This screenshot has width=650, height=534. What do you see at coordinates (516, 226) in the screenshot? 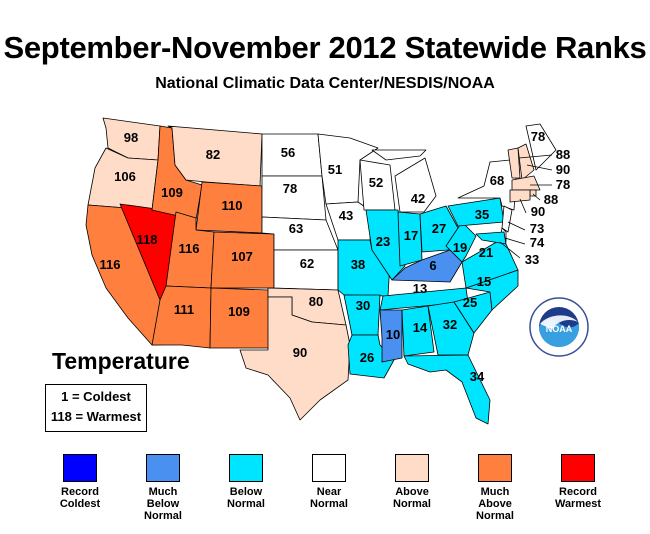
I see `leader-line-nj` at bounding box center [516, 226].